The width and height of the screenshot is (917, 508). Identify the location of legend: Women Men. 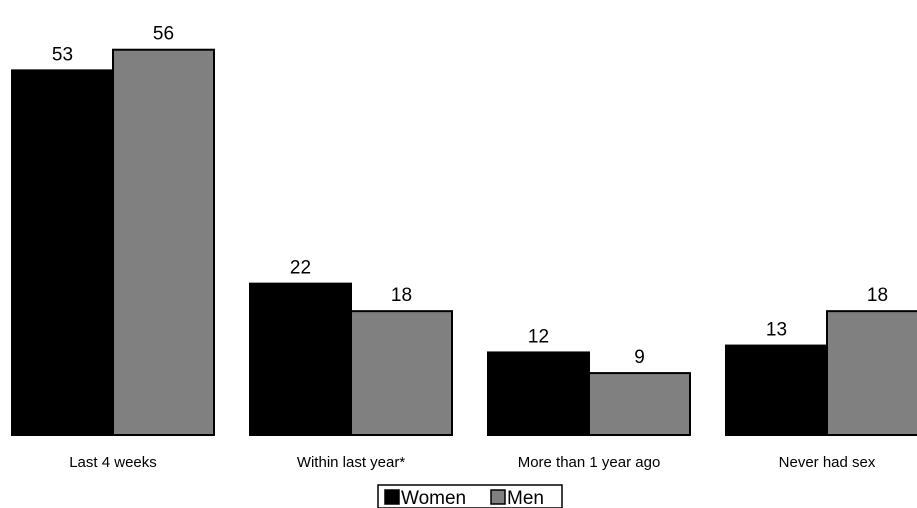
(470, 496).